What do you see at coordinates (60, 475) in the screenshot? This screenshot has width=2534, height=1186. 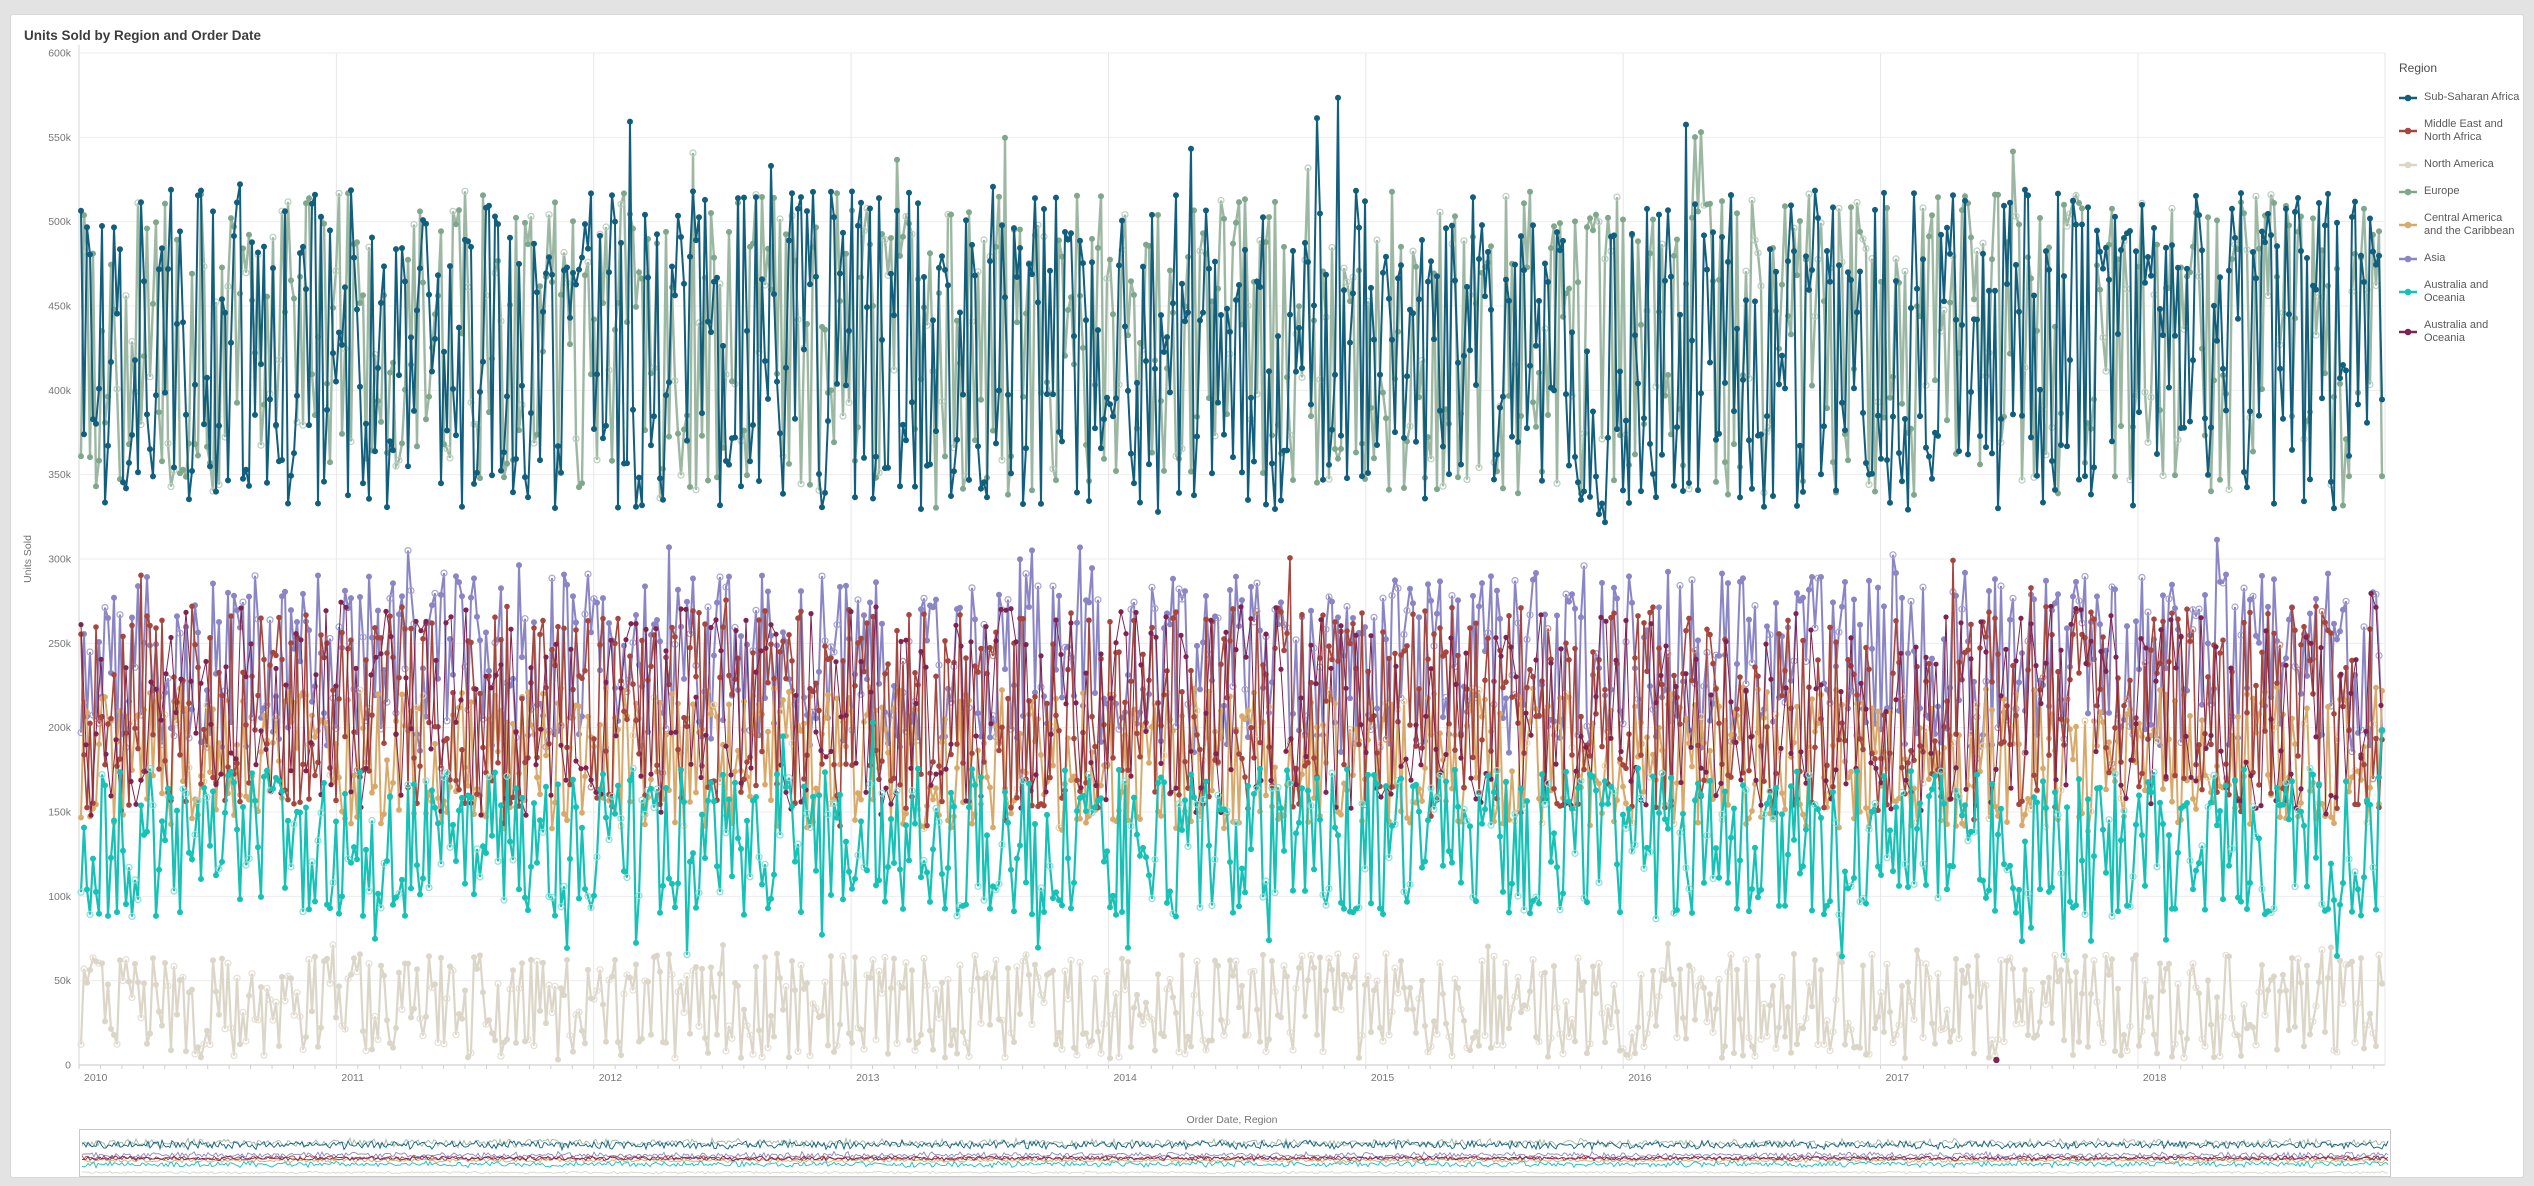 I see `y-axis-tick-label: 350k` at bounding box center [60, 475].